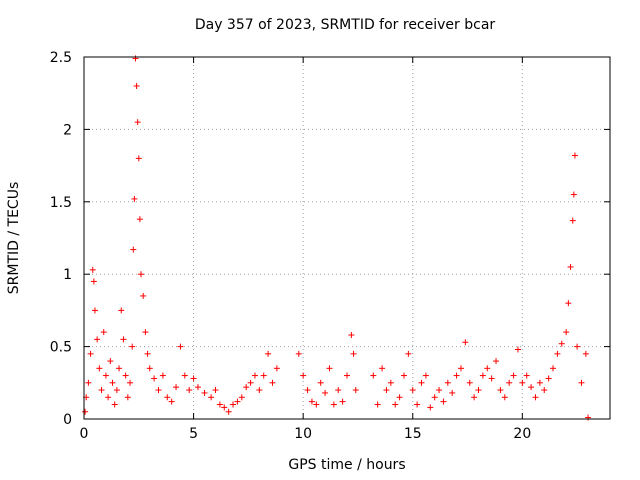 The image size is (640, 480). What do you see at coordinates (61, 203) in the screenshot?
I see `y-tick-label: 1.5` at bounding box center [61, 203].